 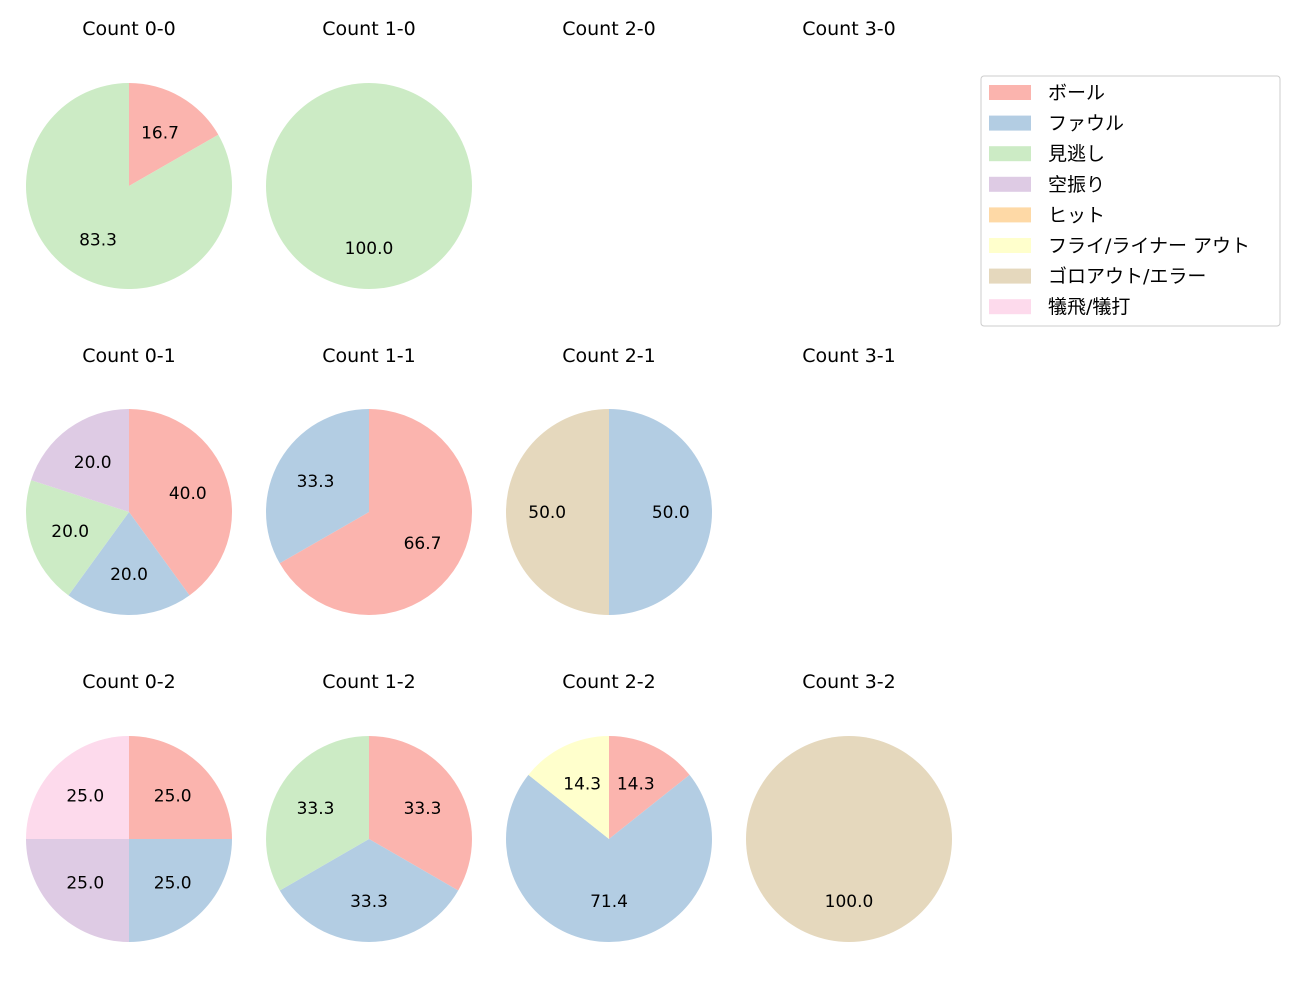 I want to click on pie-10: Count 1-2 33.3 33.3 33.3, so click(x=369, y=806).